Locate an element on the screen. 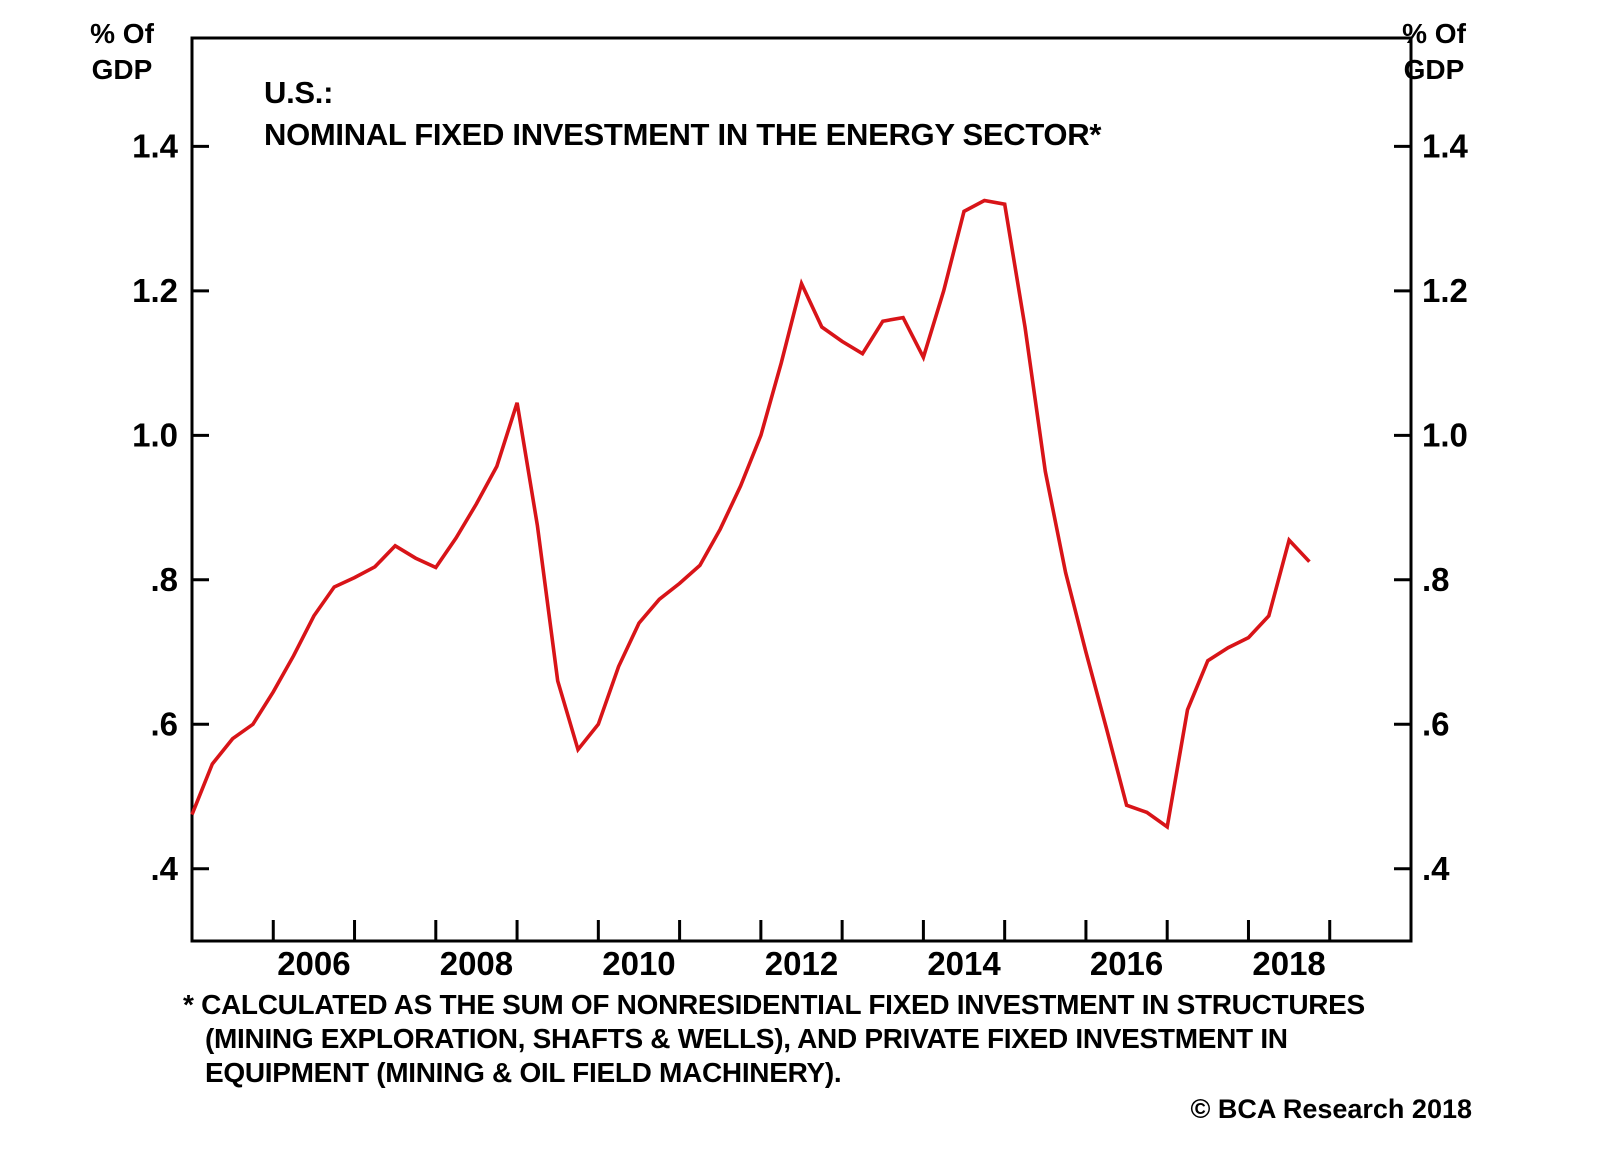  y-axis-tick-label-left: .4 is located at coordinates (164, 868).